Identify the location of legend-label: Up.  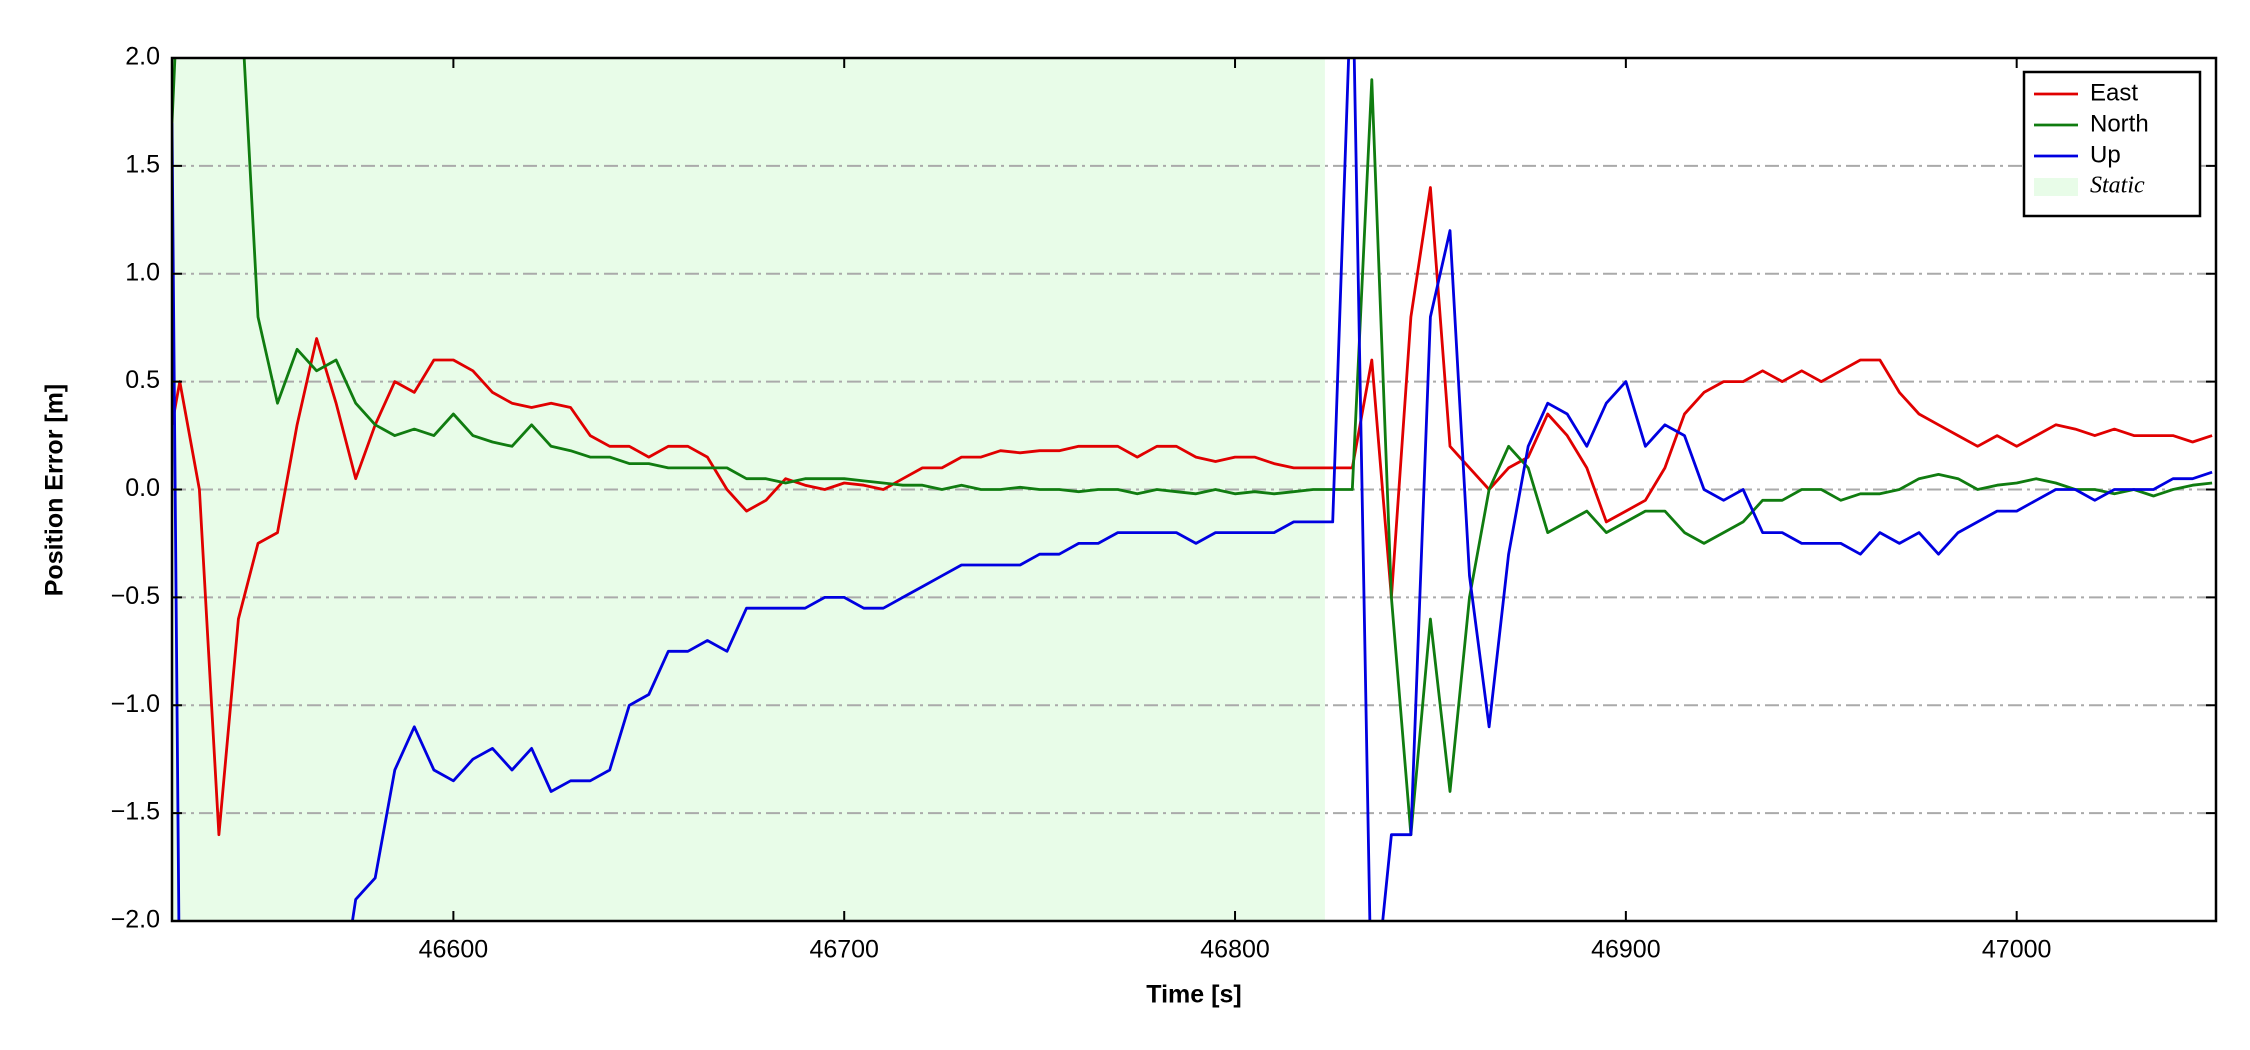
(2105, 154).